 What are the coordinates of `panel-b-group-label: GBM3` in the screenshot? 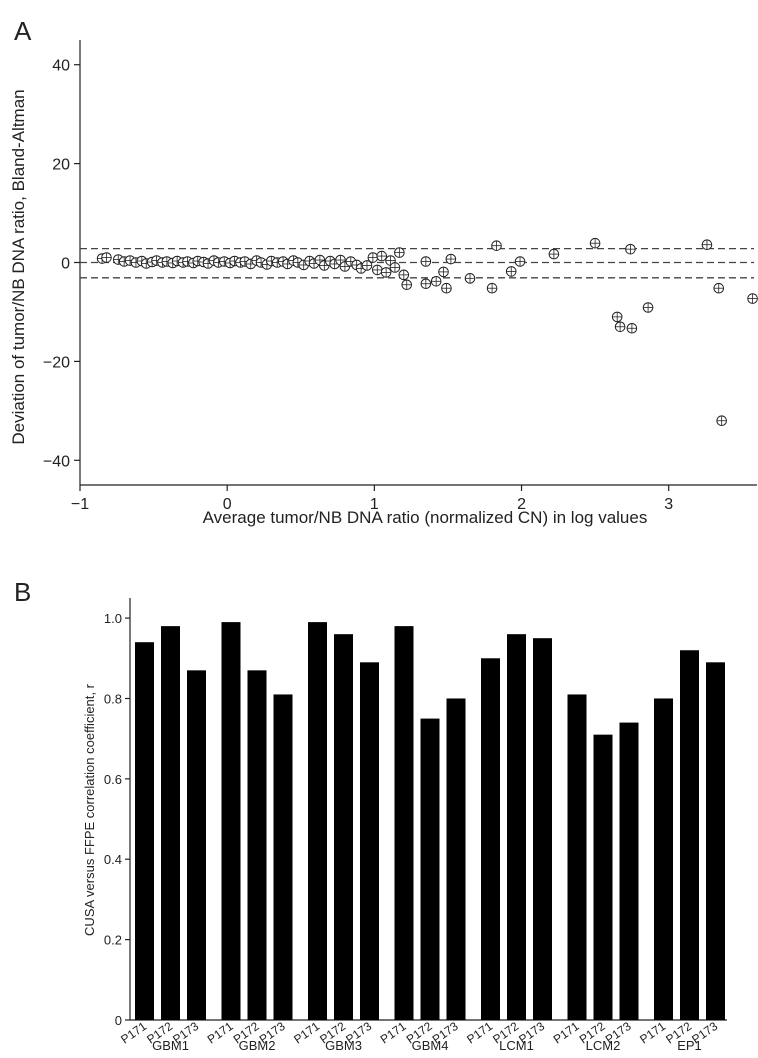 It's located at (343, 1045).